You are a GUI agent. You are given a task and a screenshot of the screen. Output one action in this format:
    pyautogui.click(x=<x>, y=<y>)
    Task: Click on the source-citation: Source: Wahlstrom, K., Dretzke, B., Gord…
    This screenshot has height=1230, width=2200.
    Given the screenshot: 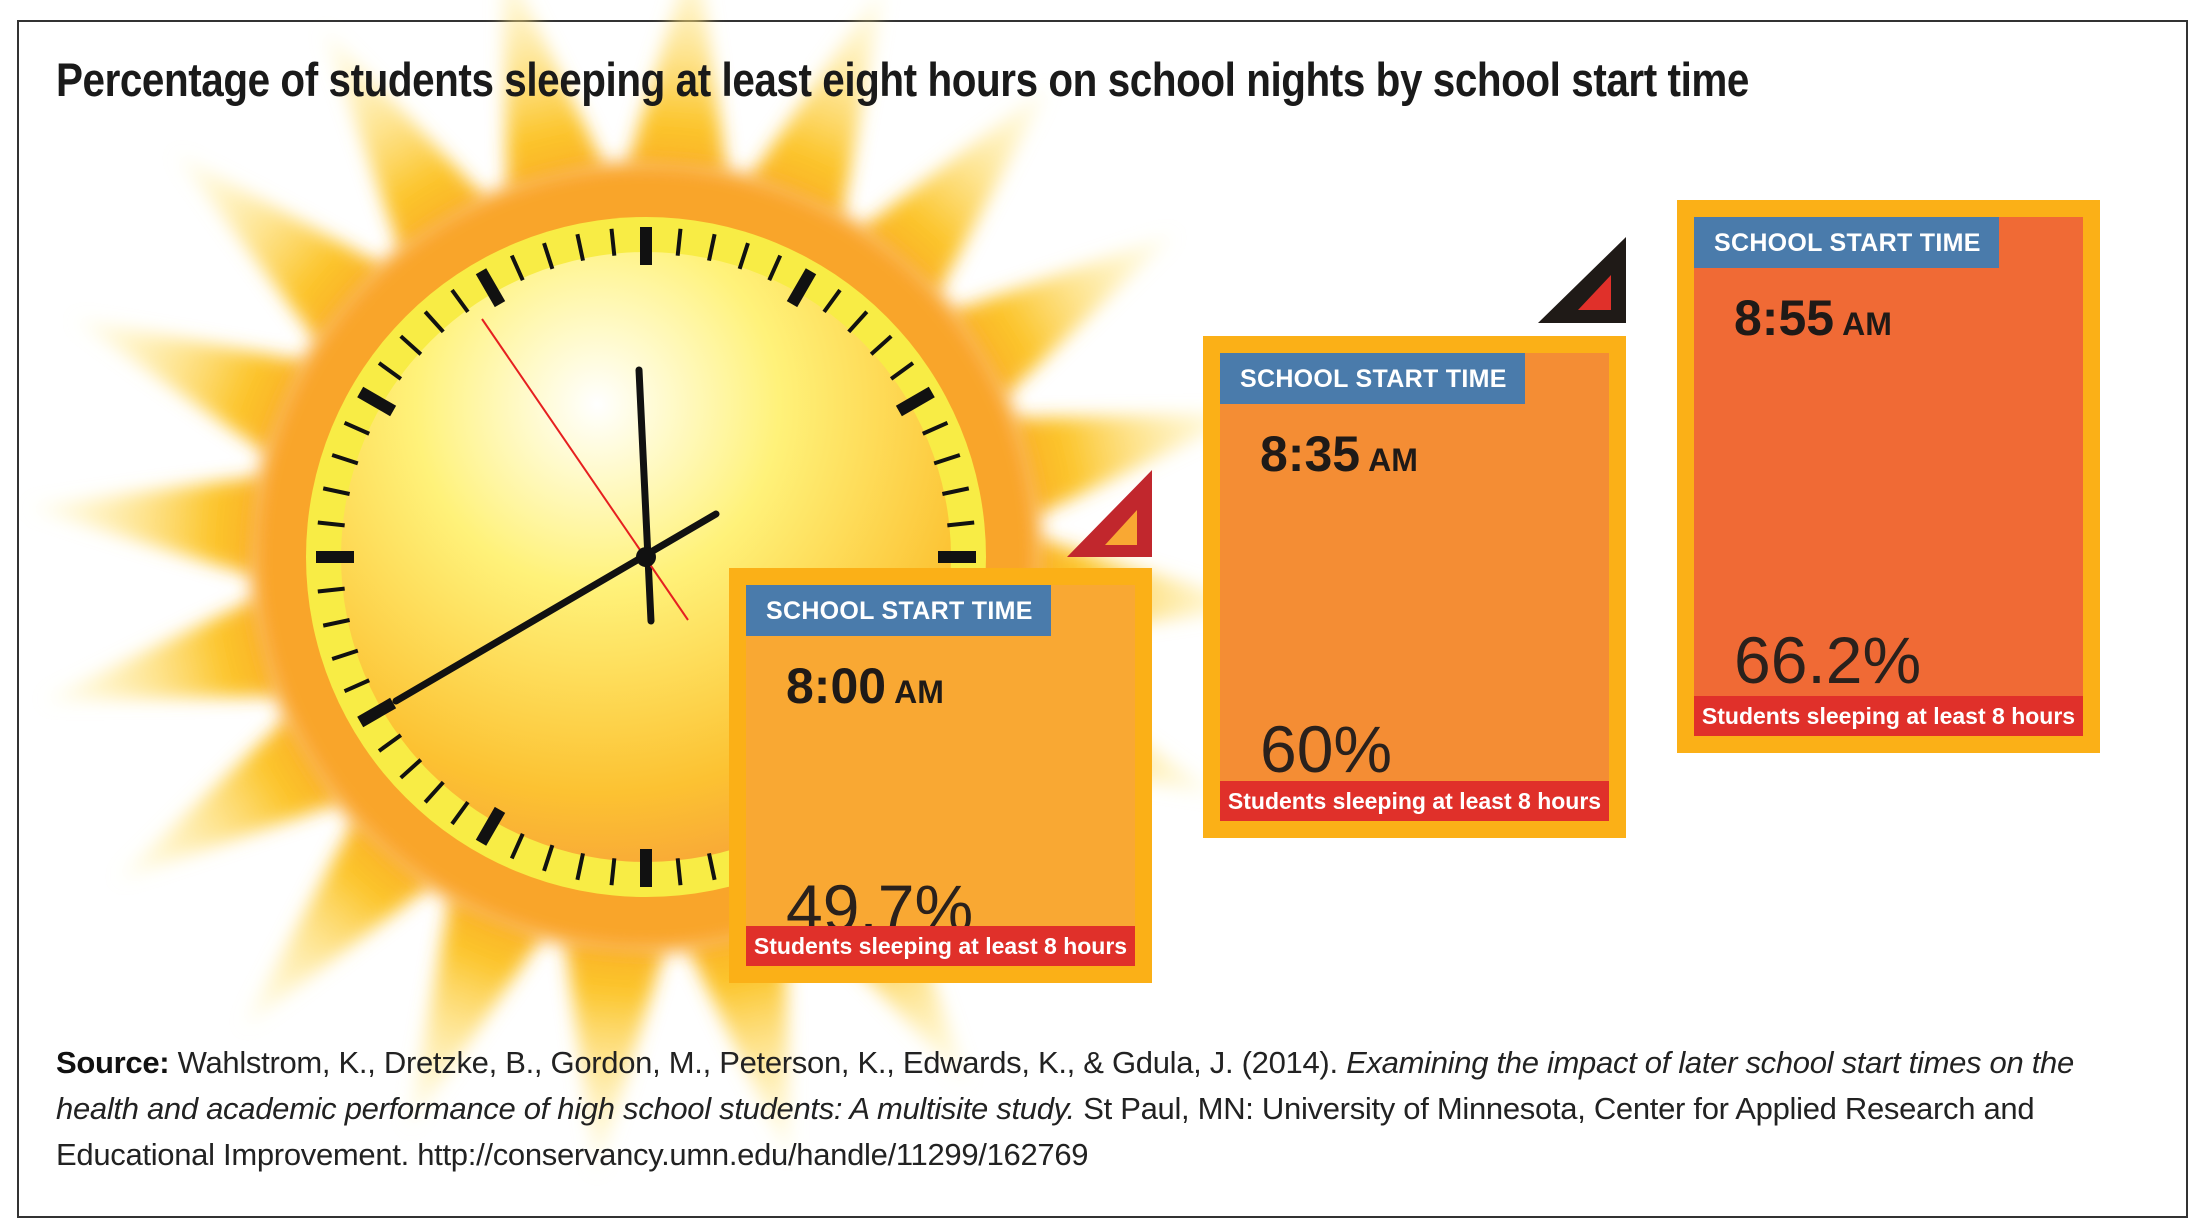 What is the action you would take?
    pyautogui.click(x=1106, y=1109)
    